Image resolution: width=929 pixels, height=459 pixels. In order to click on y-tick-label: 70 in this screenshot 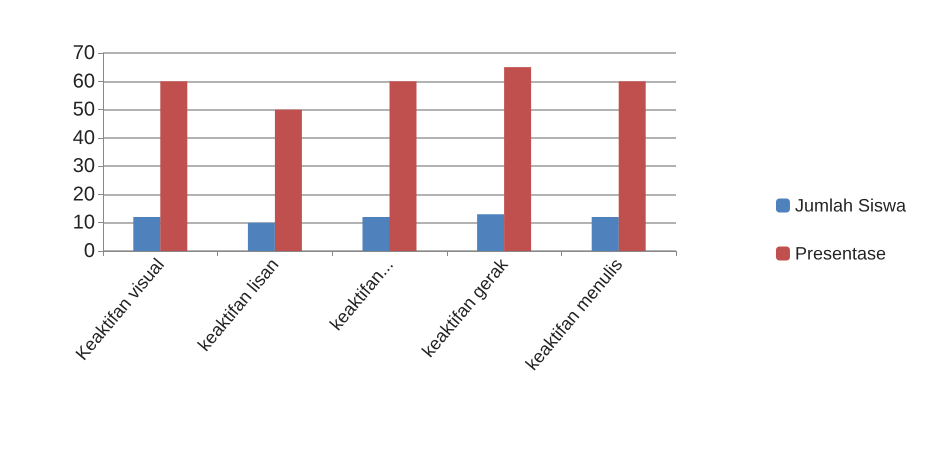, I will do `click(83, 53)`.